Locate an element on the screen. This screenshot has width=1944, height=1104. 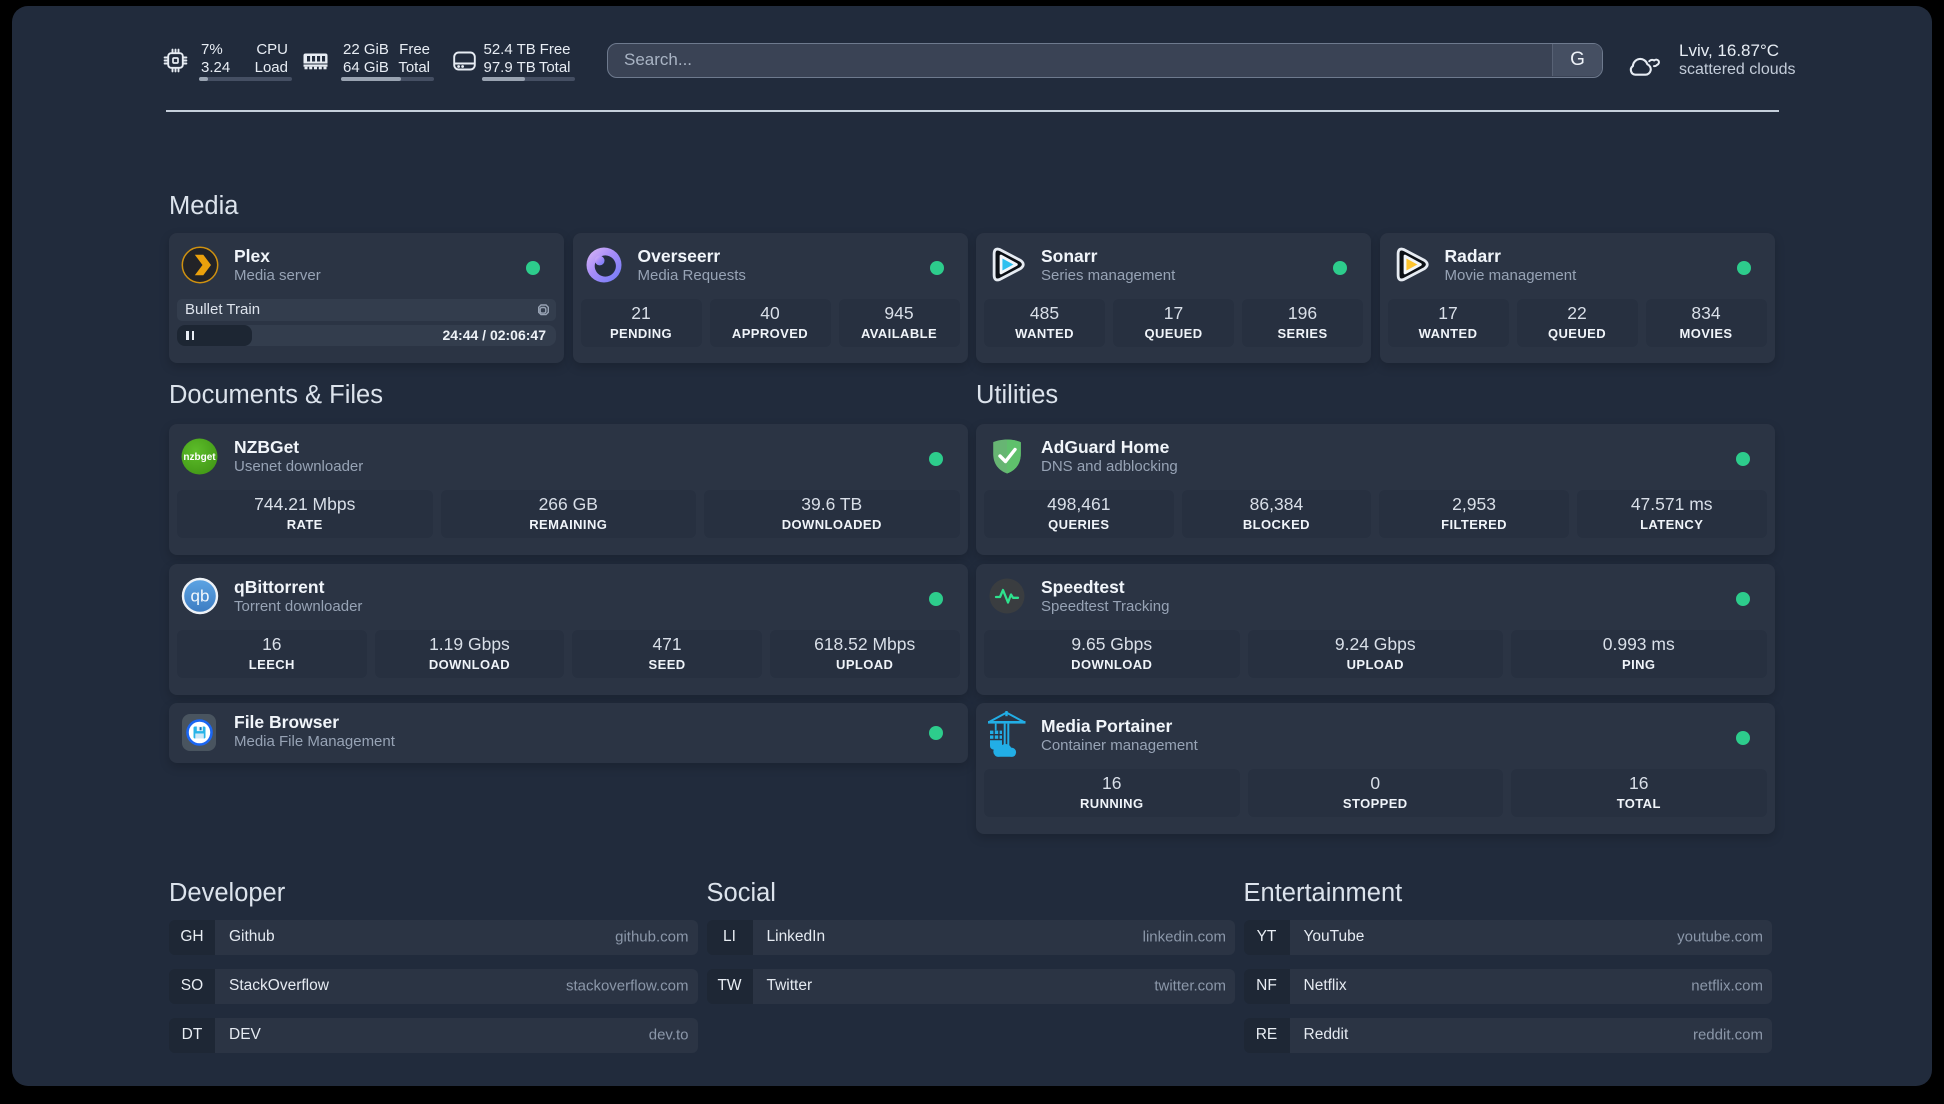
svg-text: nzbget is located at coordinates (199, 457).